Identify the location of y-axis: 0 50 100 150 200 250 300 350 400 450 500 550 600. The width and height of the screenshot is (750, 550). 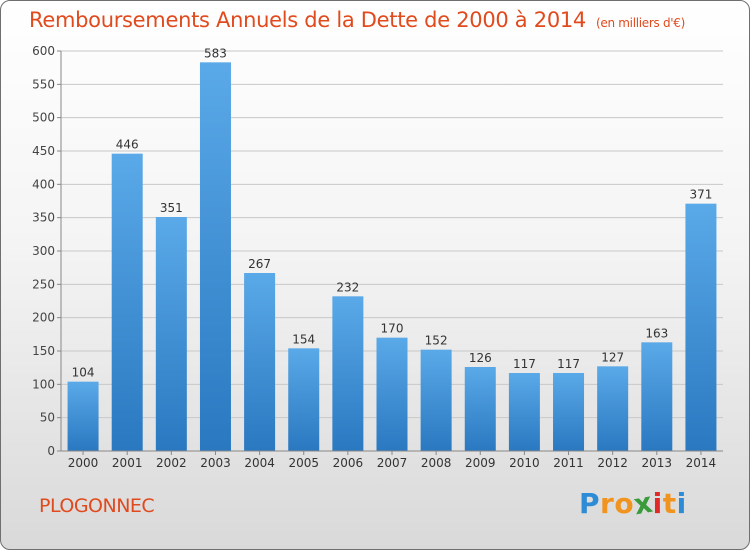
(47, 251).